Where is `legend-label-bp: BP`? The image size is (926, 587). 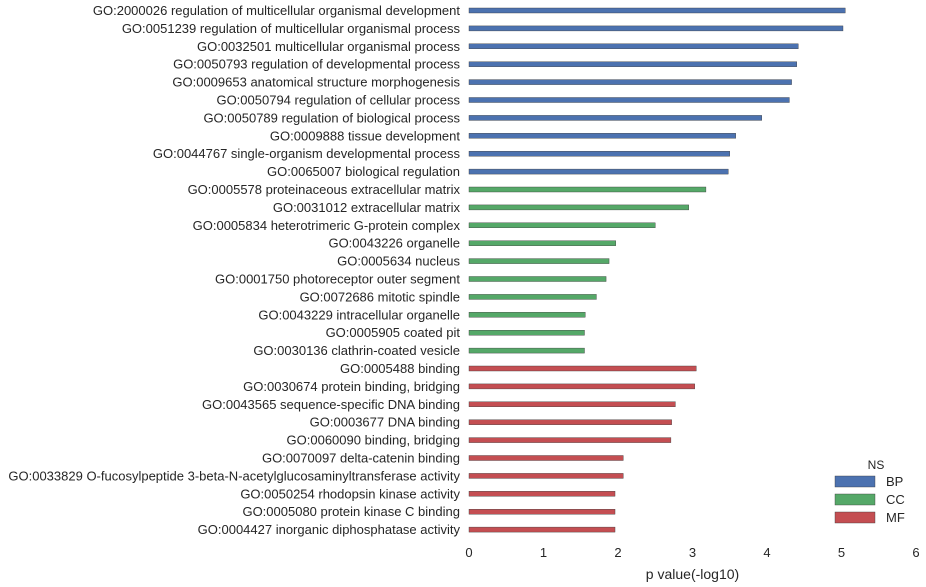 legend-label-bp: BP is located at coordinates (894, 481).